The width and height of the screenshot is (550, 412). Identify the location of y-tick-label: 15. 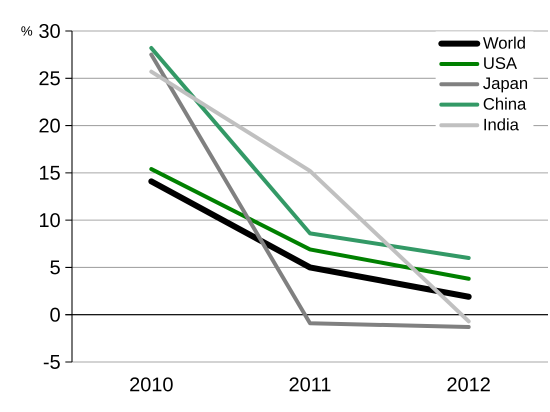
(50, 173).